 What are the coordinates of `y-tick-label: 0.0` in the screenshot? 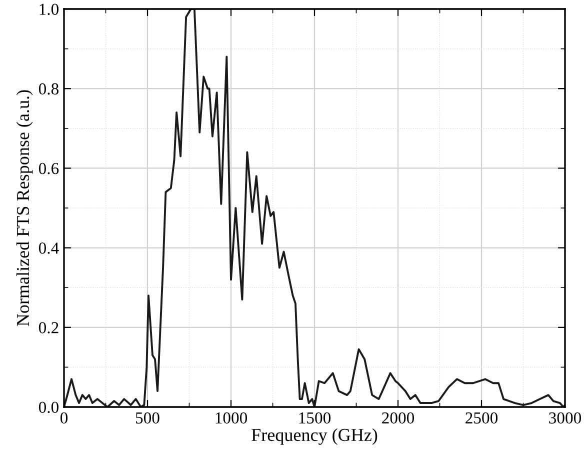 It's located at (48, 408).